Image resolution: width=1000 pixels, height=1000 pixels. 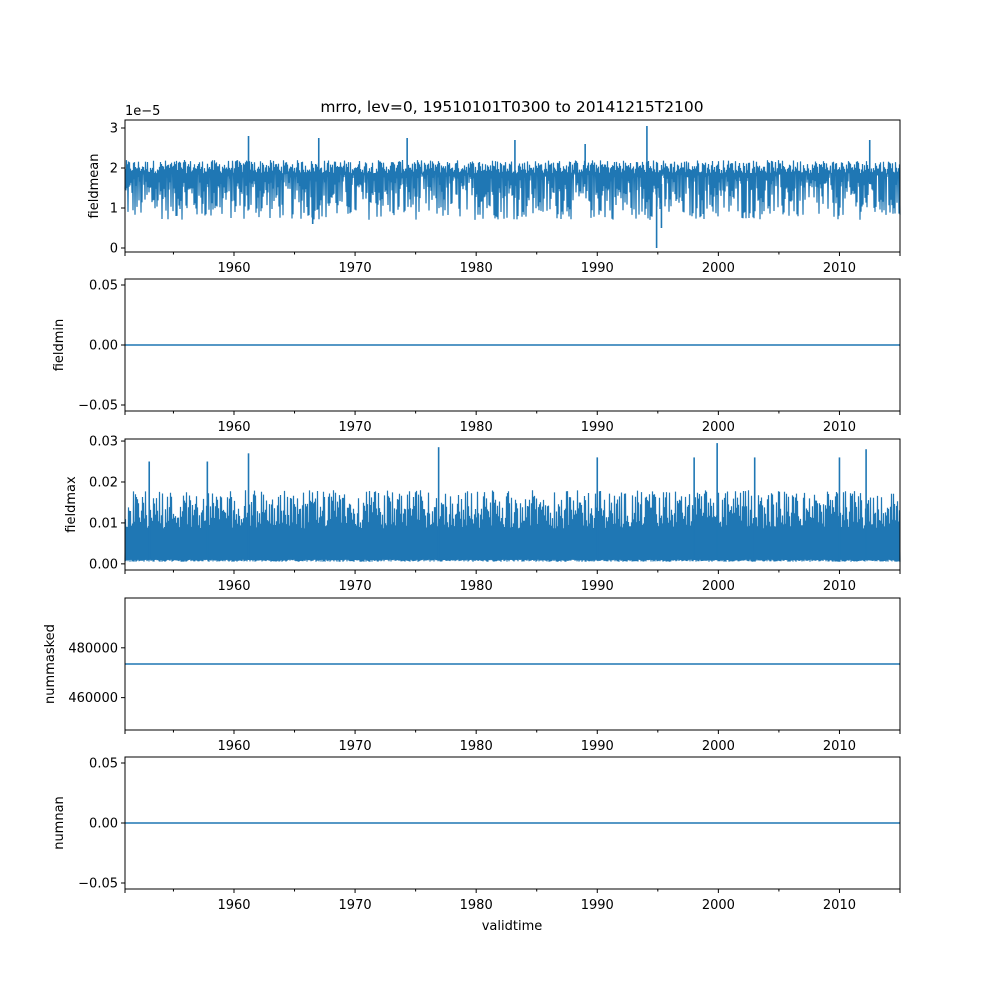 What do you see at coordinates (103, 346) in the screenshot?
I see `fieldmin-ytick-label-1: 0.00` at bounding box center [103, 346].